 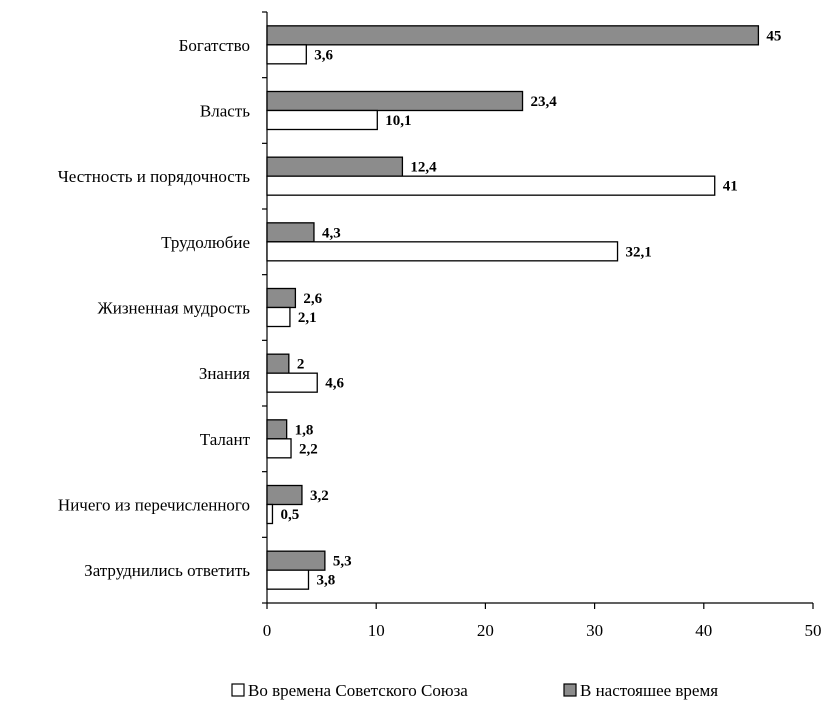 I want to click on x-tick-label: 0, so click(x=267, y=630).